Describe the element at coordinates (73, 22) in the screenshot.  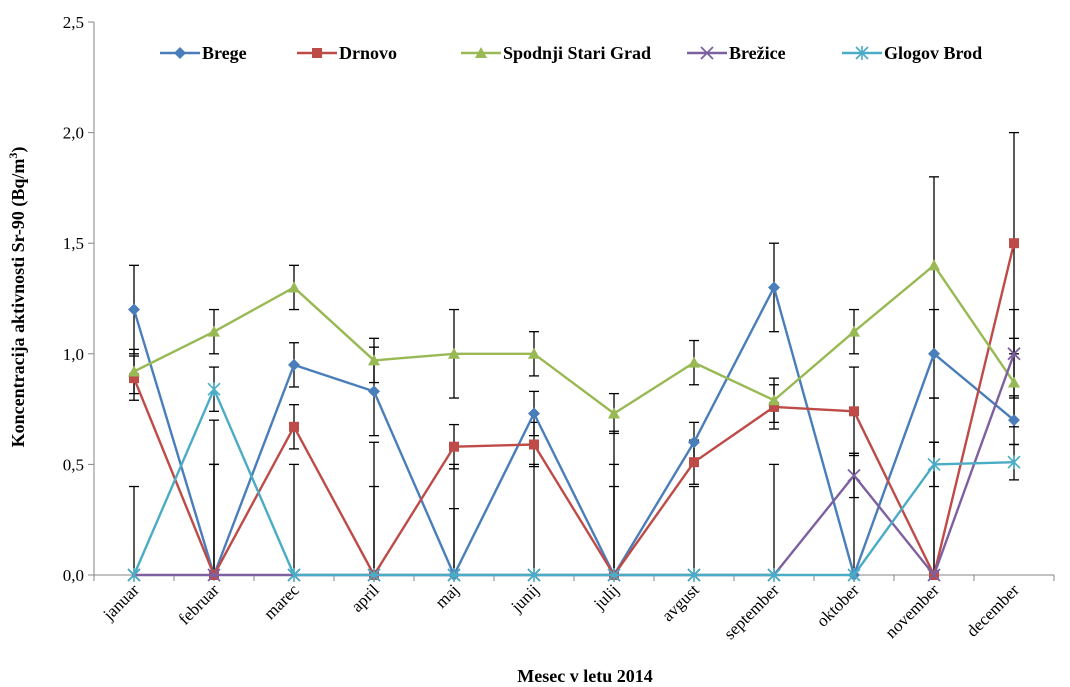
I see `y-tick-label: 2,5` at that location.